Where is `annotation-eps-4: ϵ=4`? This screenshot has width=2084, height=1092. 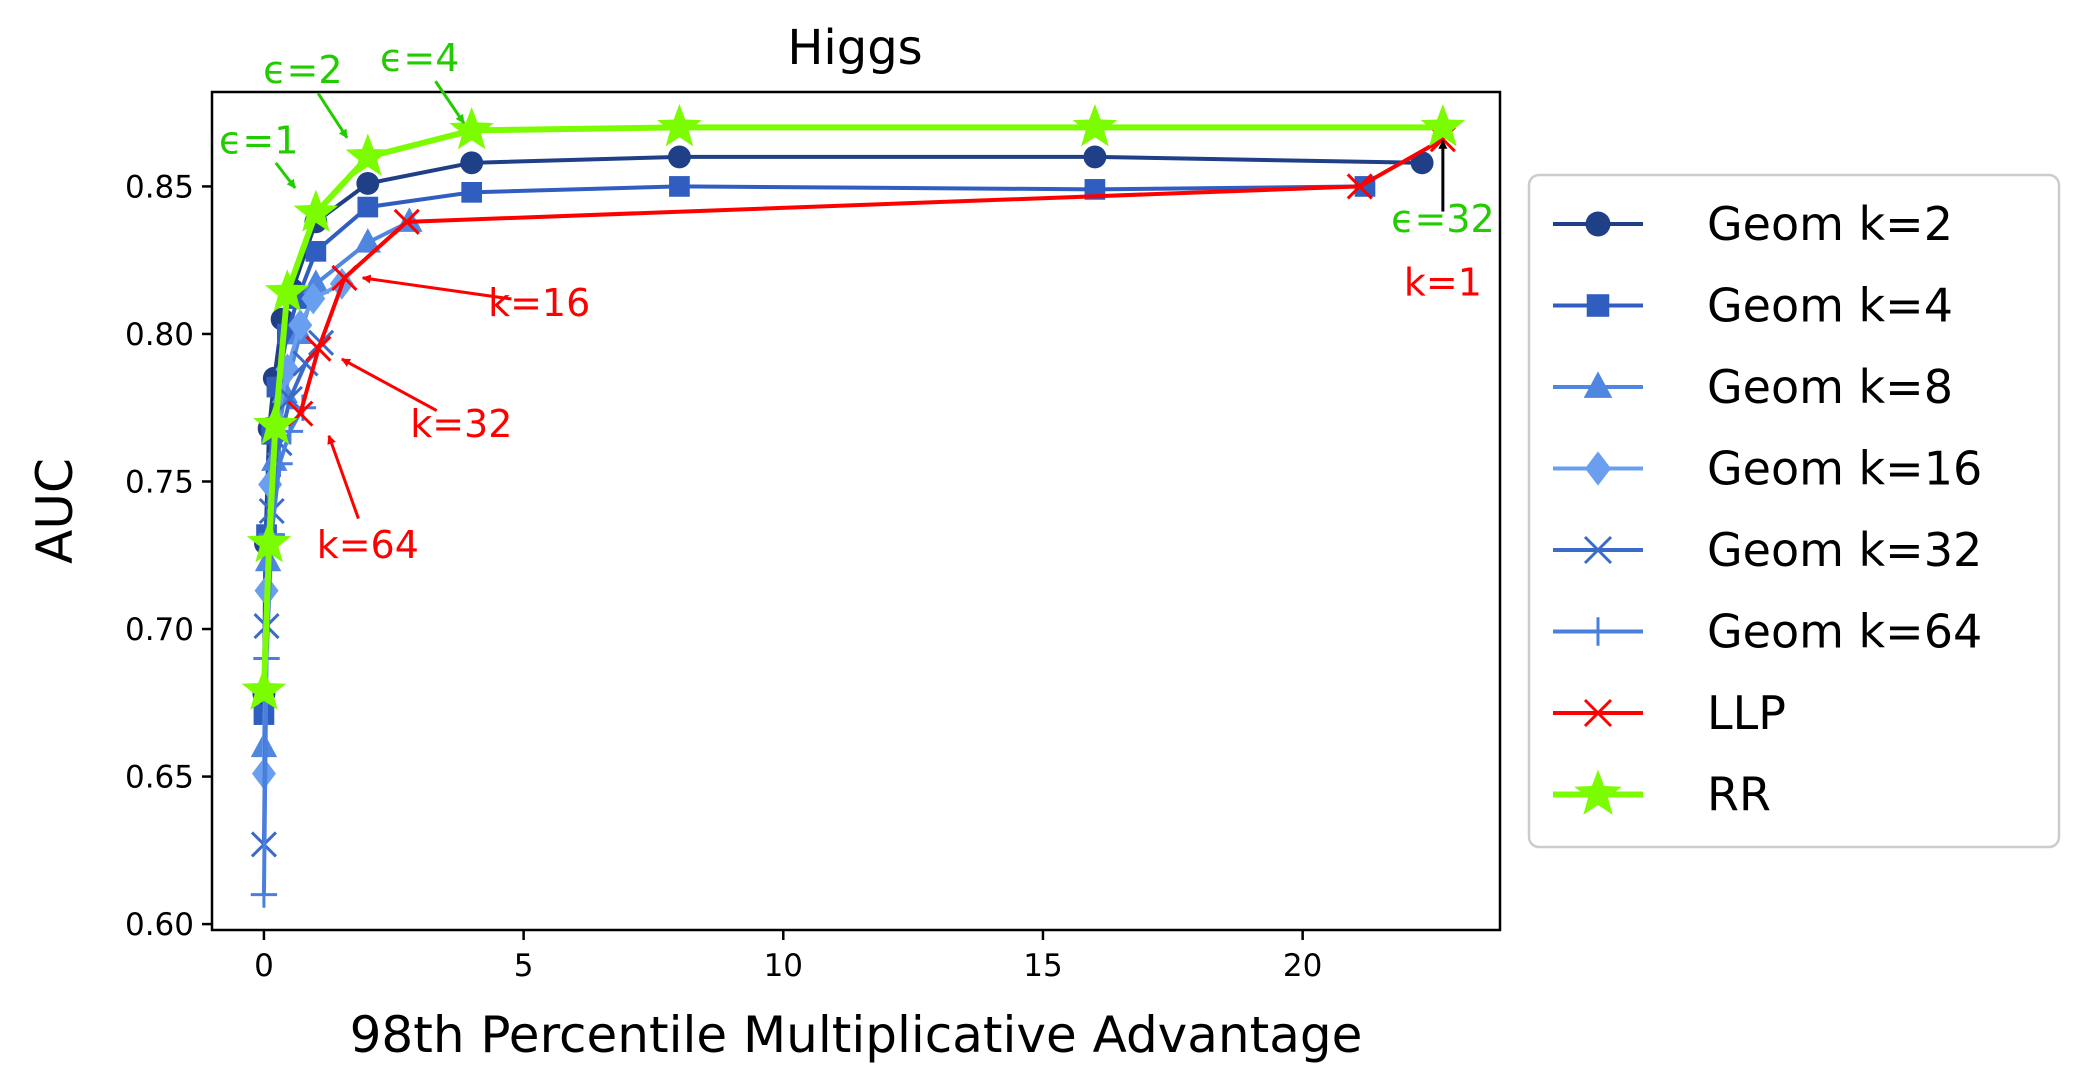
annotation-eps-4: ϵ=4 is located at coordinates (423, 80).